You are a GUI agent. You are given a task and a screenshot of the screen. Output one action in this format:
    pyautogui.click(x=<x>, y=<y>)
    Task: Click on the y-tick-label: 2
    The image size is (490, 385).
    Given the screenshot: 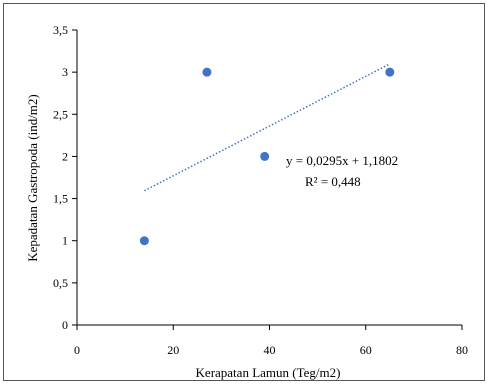 What is the action you would take?
    pyautogui.click(x=65, y=156)
    